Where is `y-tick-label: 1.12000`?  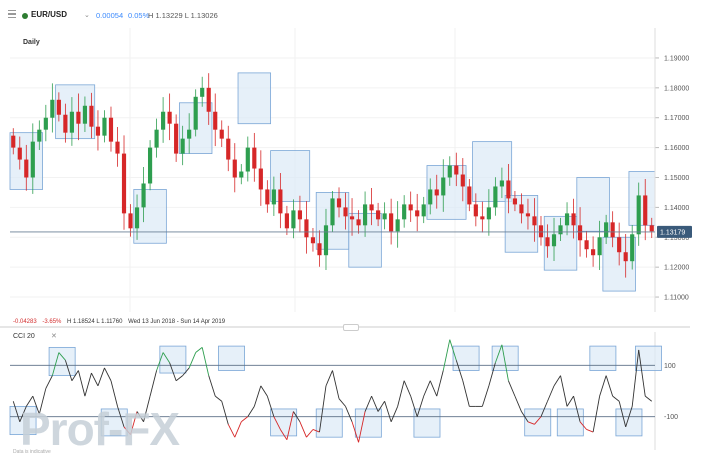
y-tick-label: 1.12000 is located at coordinates (676, 268).